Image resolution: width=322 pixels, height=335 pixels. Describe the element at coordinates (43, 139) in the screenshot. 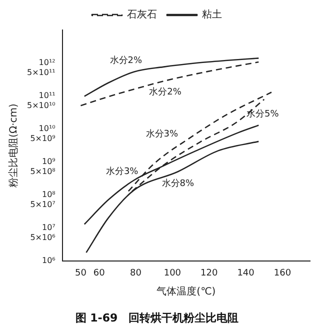

I see `y-tick-label: 5×10⁹` at that location.